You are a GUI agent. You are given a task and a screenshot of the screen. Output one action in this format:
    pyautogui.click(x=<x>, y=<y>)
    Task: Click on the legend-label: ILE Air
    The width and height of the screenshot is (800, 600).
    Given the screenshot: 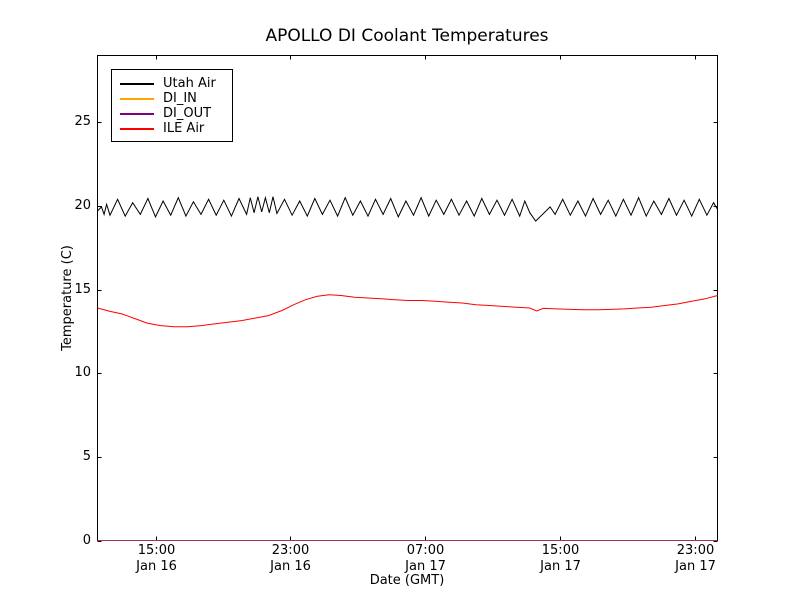 What is the action you would take?
    pyautogui.click(x=184, y=128)
    